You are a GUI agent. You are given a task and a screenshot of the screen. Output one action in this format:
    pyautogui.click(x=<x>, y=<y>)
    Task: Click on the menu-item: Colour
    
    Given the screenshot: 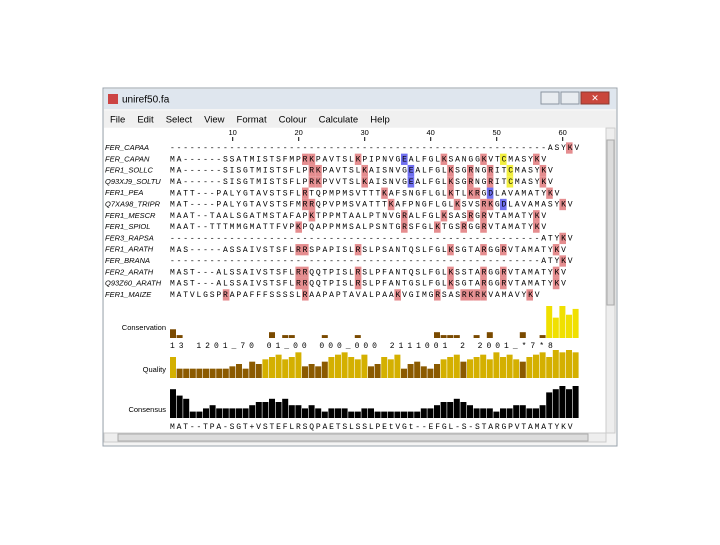 What is the action you would take?
    pyautogui.click(x=293, y=120)
    